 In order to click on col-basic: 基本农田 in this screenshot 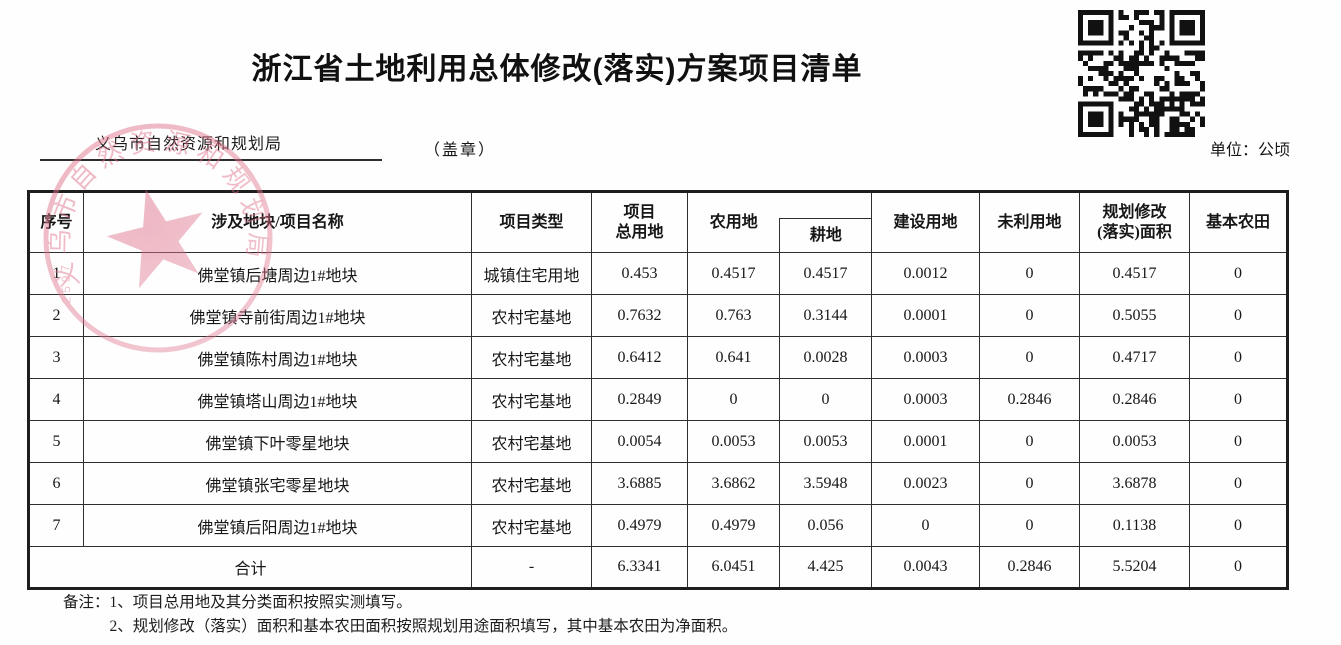, I will do `click(1238, 222)`.